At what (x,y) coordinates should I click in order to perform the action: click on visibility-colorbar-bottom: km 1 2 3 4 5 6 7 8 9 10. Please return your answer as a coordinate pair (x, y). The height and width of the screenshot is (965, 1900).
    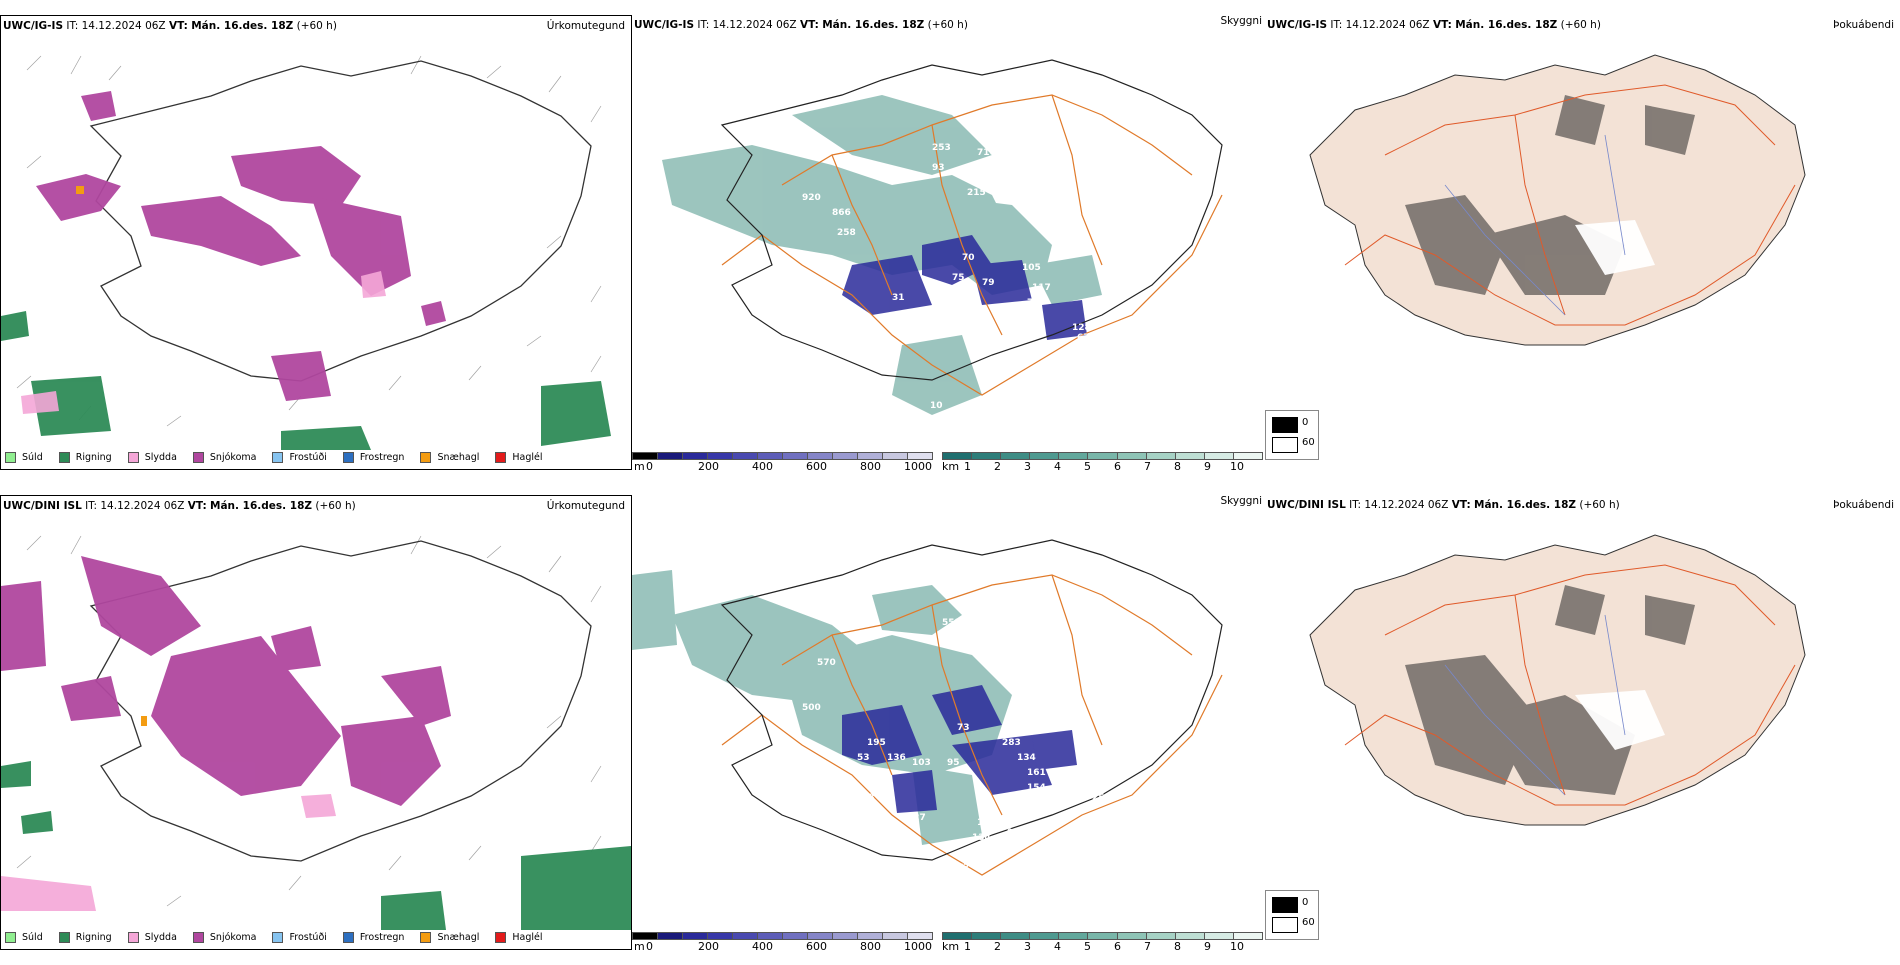
    Looking at the image, I should click on (1102, 943).